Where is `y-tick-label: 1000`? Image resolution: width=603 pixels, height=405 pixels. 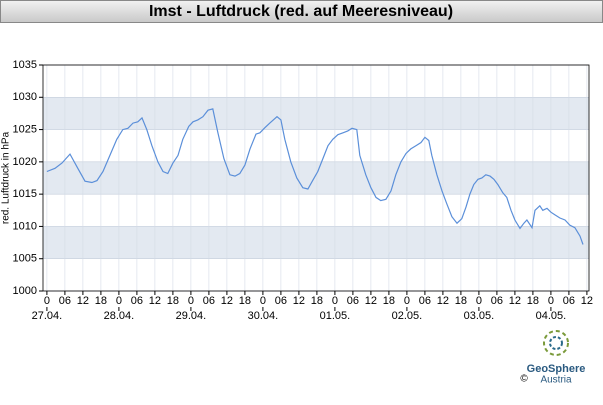
y-tick-label: 1000 is located at coordinates (25, 291).